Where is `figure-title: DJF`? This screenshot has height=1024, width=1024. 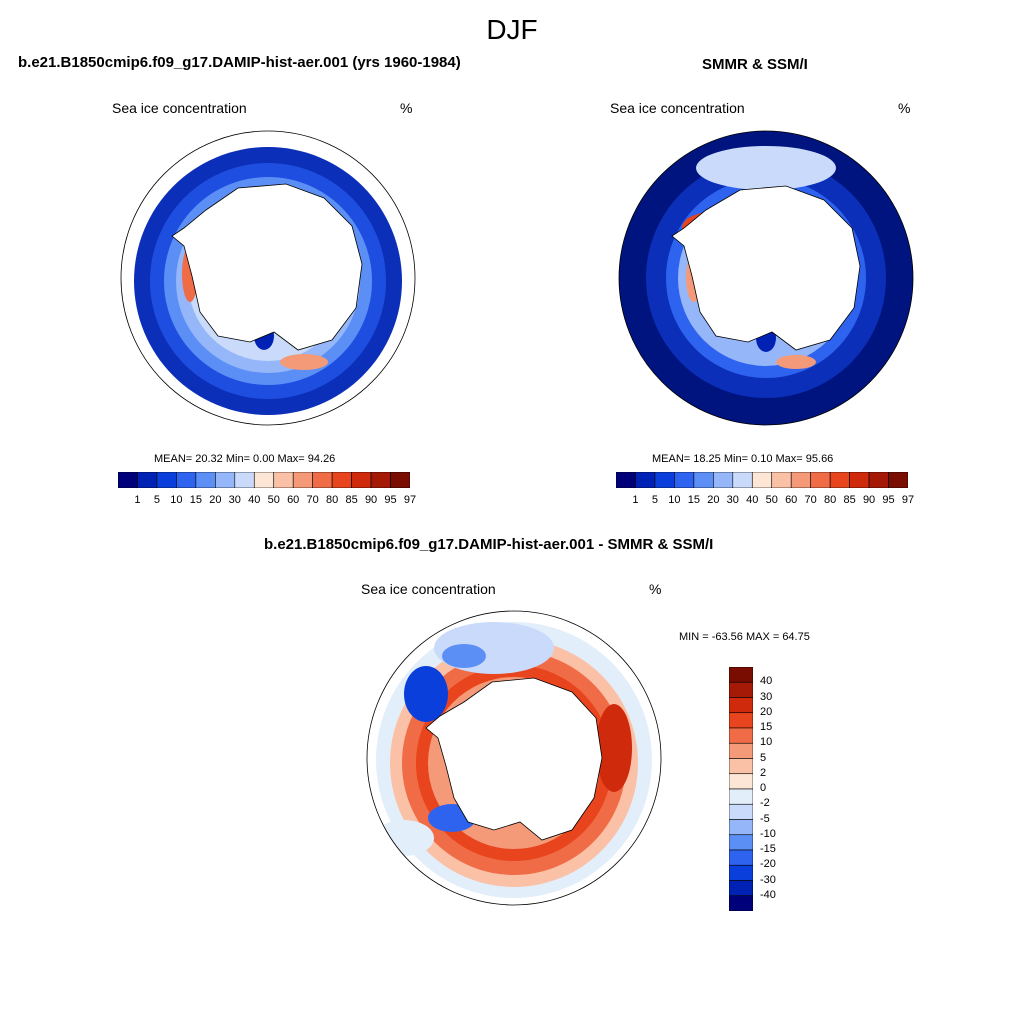
figure-title: DJF is located at coordinates (512, 29).